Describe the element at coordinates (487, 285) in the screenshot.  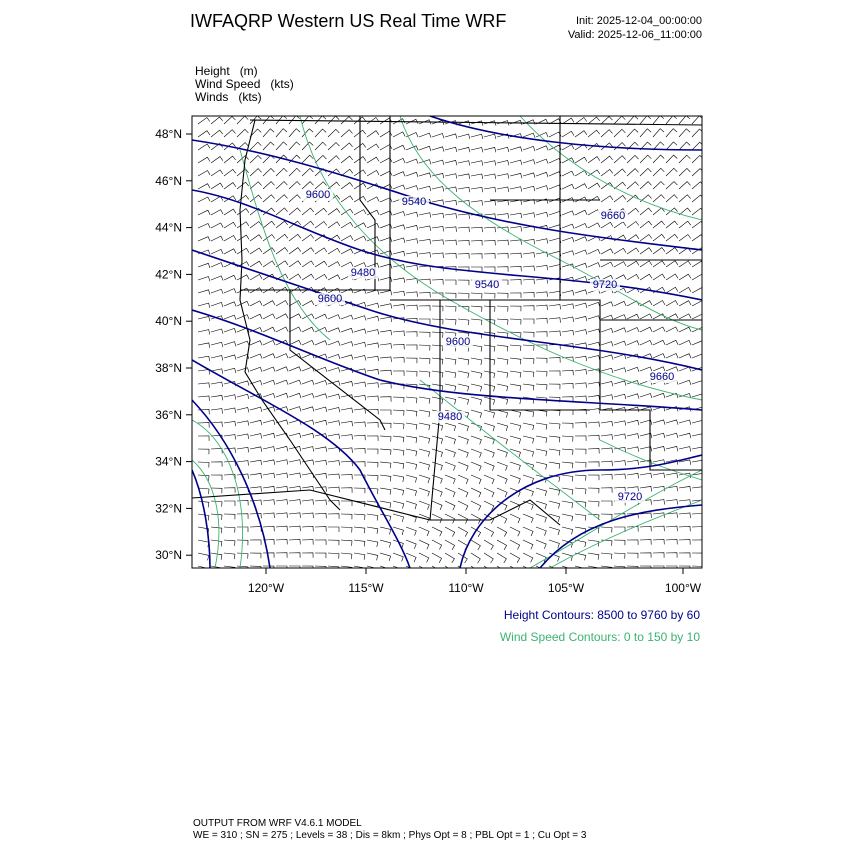
I see `contour-label: 9540` at that location.